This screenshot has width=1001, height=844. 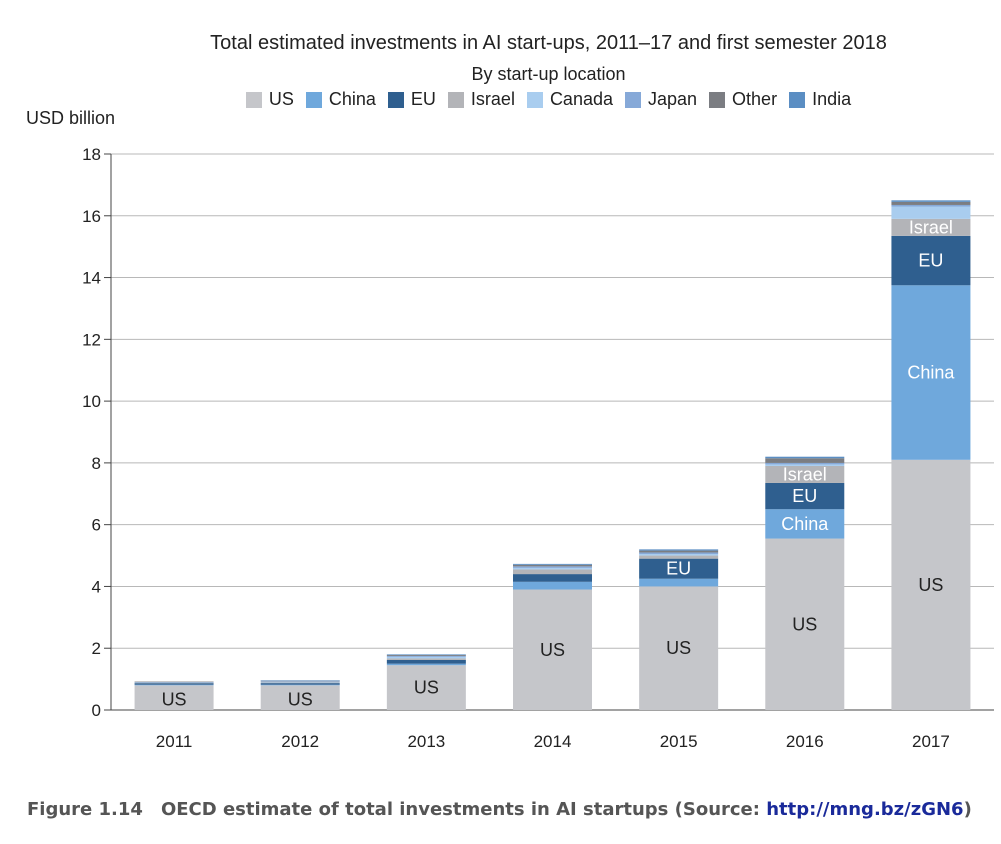 What do you see at coordinates (548, 74) in the screenshot?
I see `chart-subtitle: By start-up location` at bounding box center [548, 74].